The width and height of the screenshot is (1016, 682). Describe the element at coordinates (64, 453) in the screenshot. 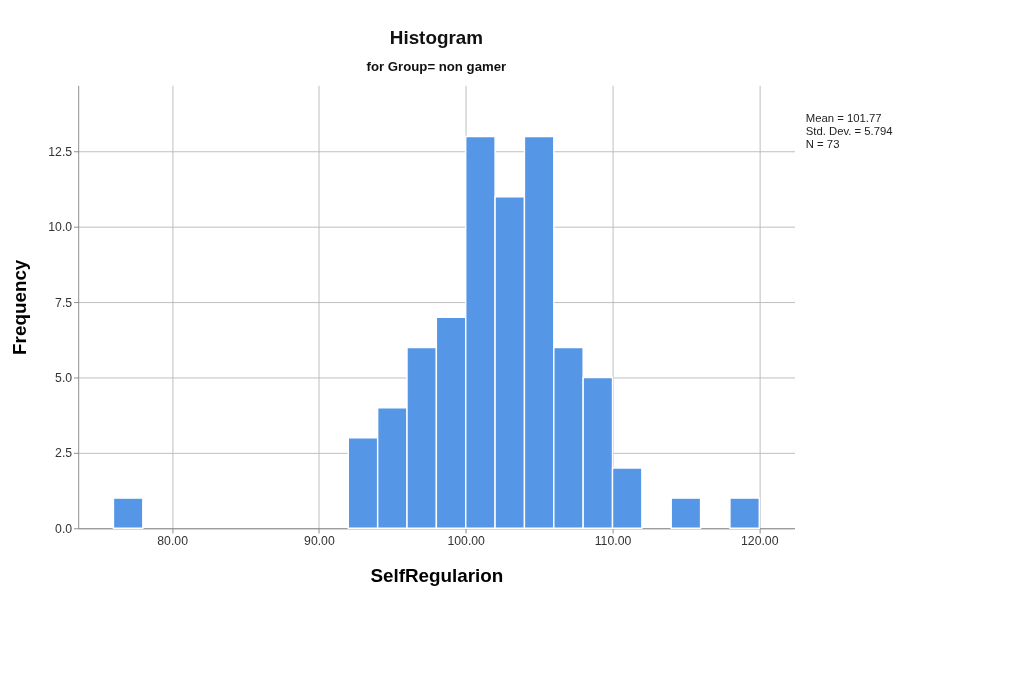

I see `y-tick-label: 2.5` at that location.